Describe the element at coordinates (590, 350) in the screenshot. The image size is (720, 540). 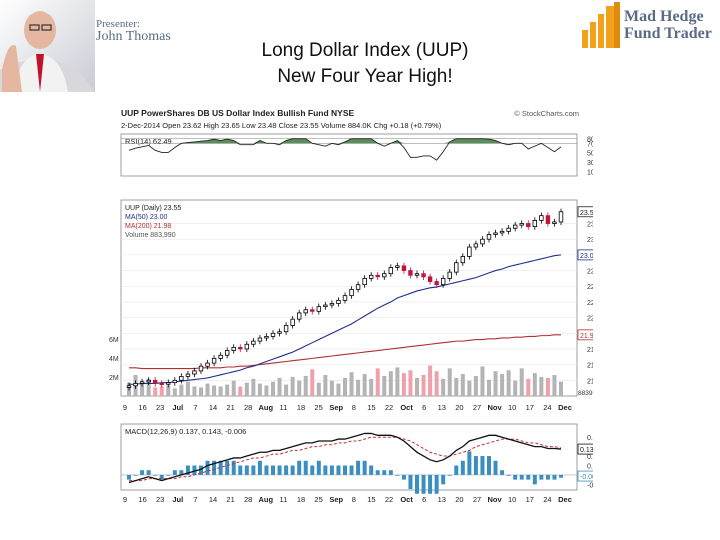
I see `price-tick-label: 21.8` at that location.